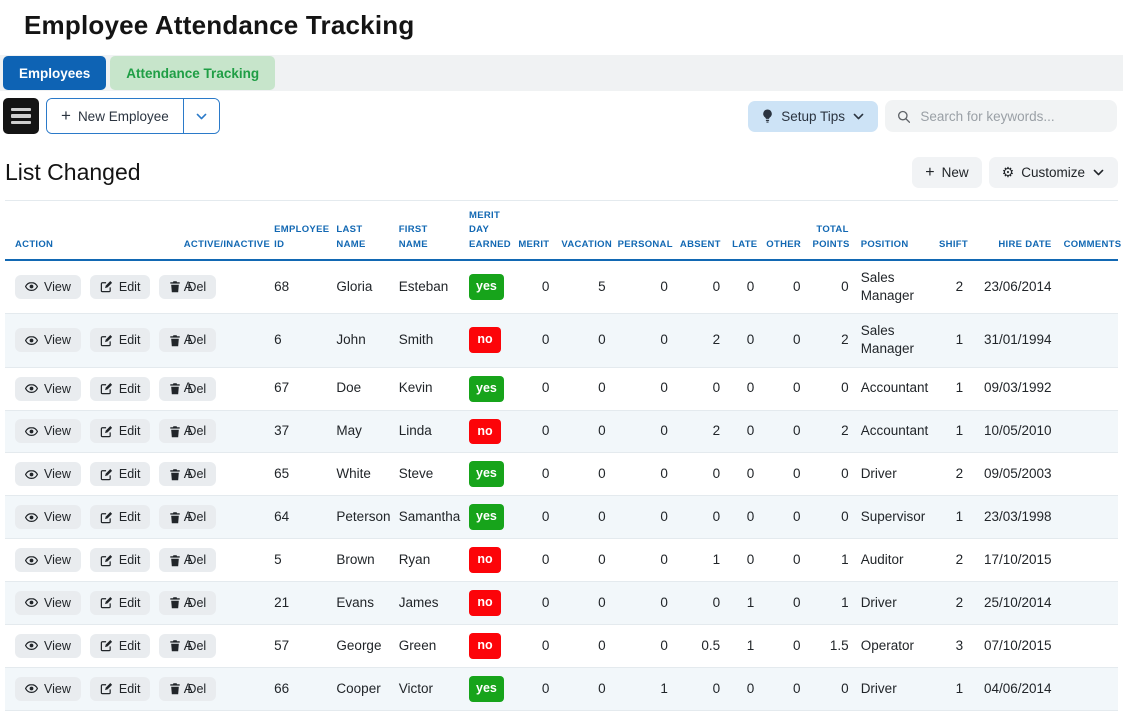 The height and width of the screenshot is (711, 1123). Describe the element at coordinates (299, 389) in the screenshot. I see `employee-id-cell: 67` at that location.